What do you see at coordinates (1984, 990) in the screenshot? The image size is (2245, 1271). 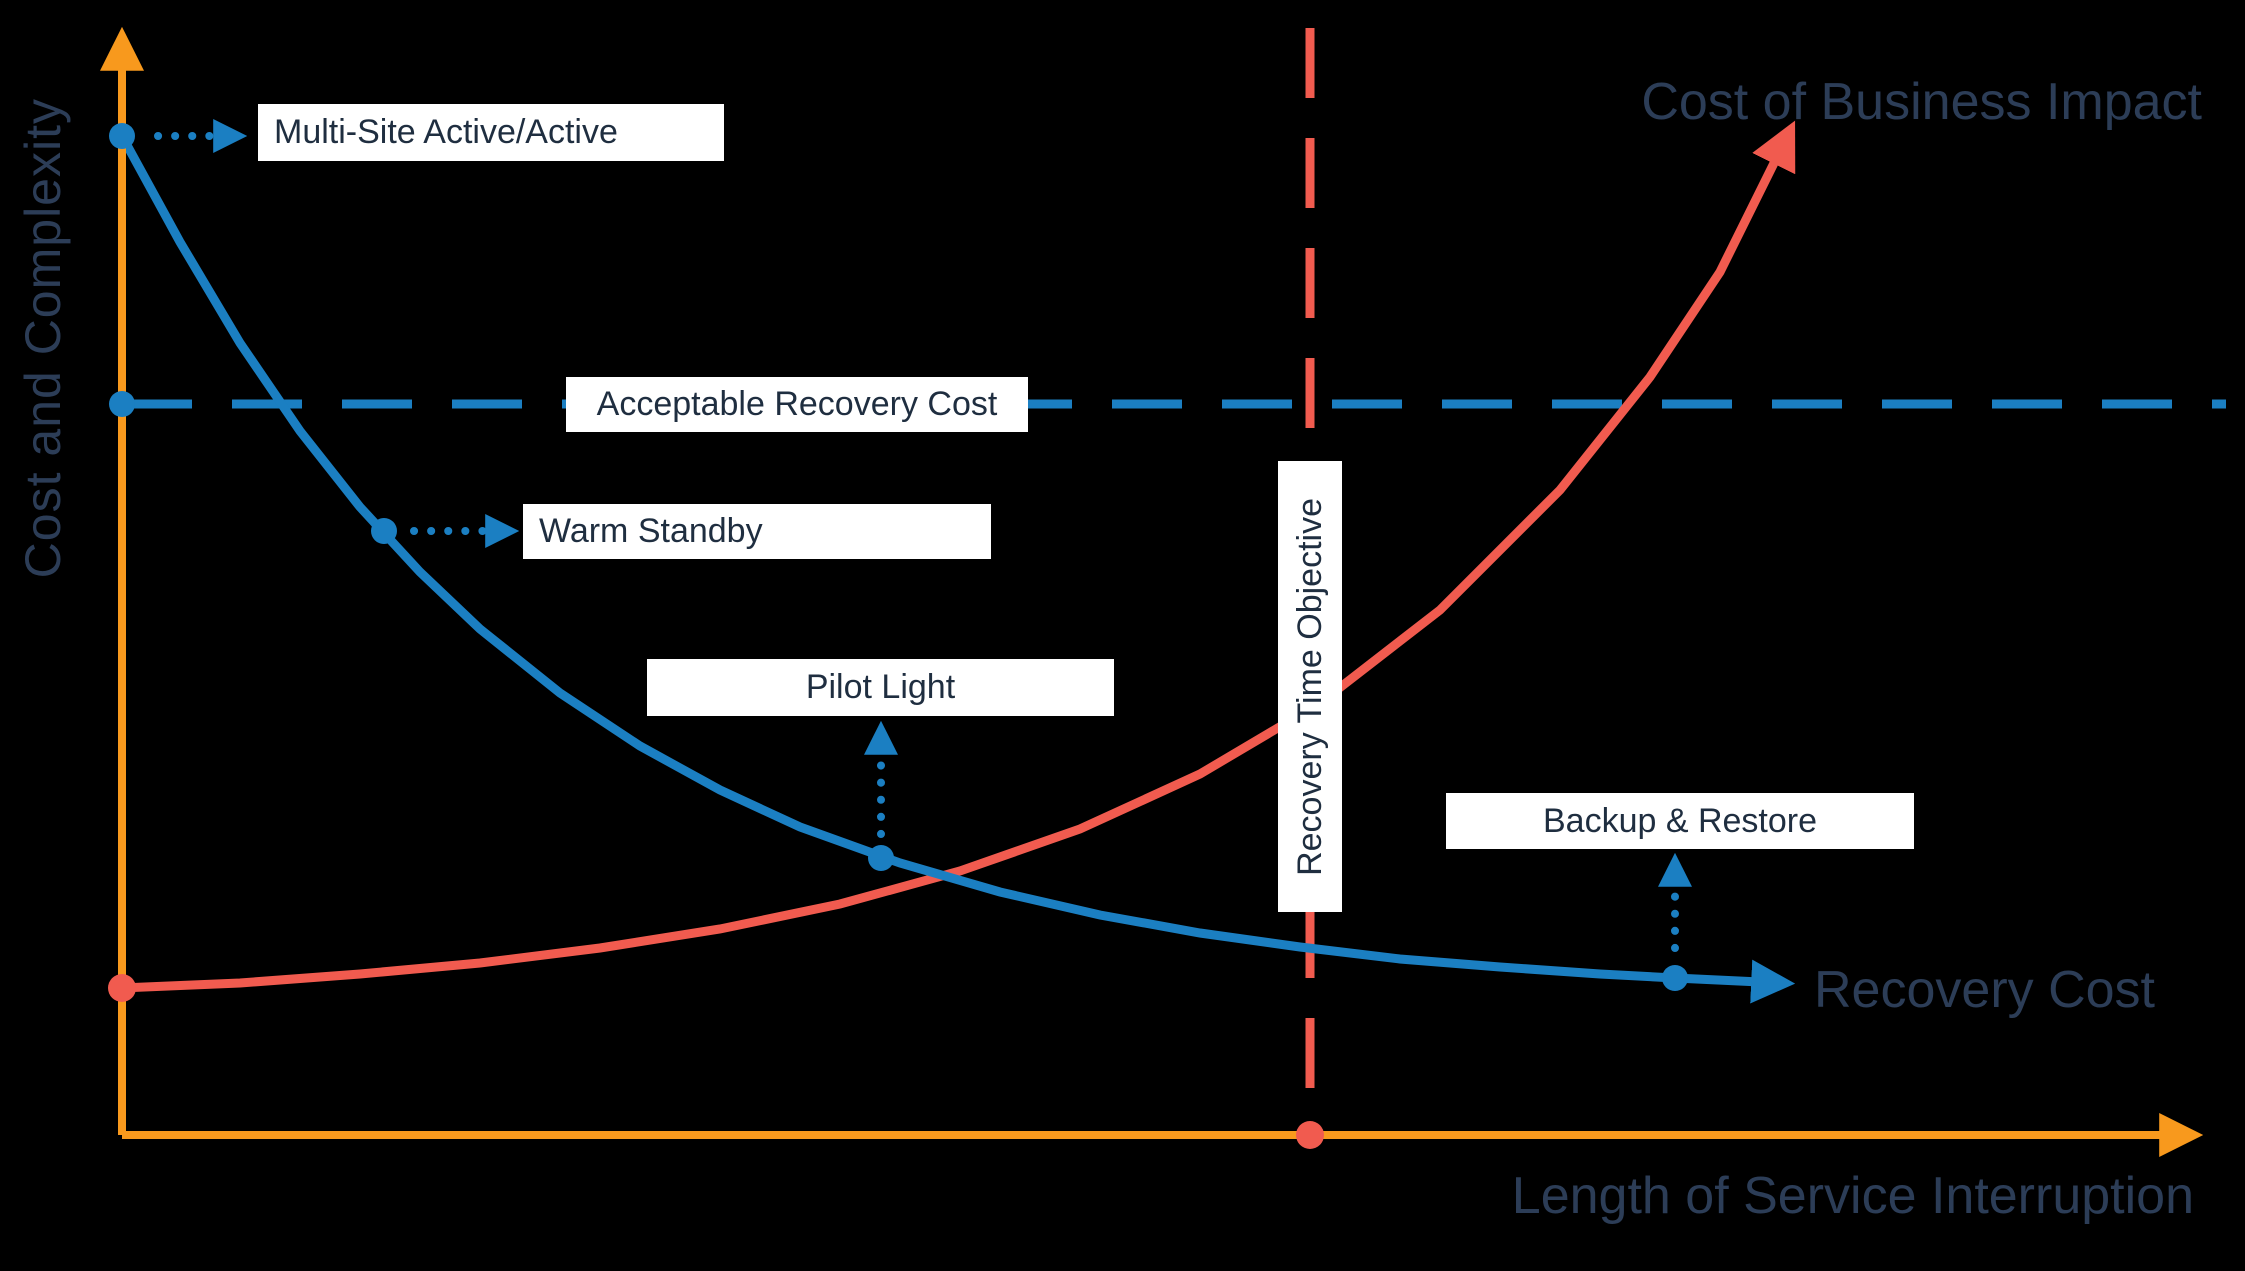 I see `recovery-cost-curve-title: Recovery Cost` at bounding box center [1984, 990].